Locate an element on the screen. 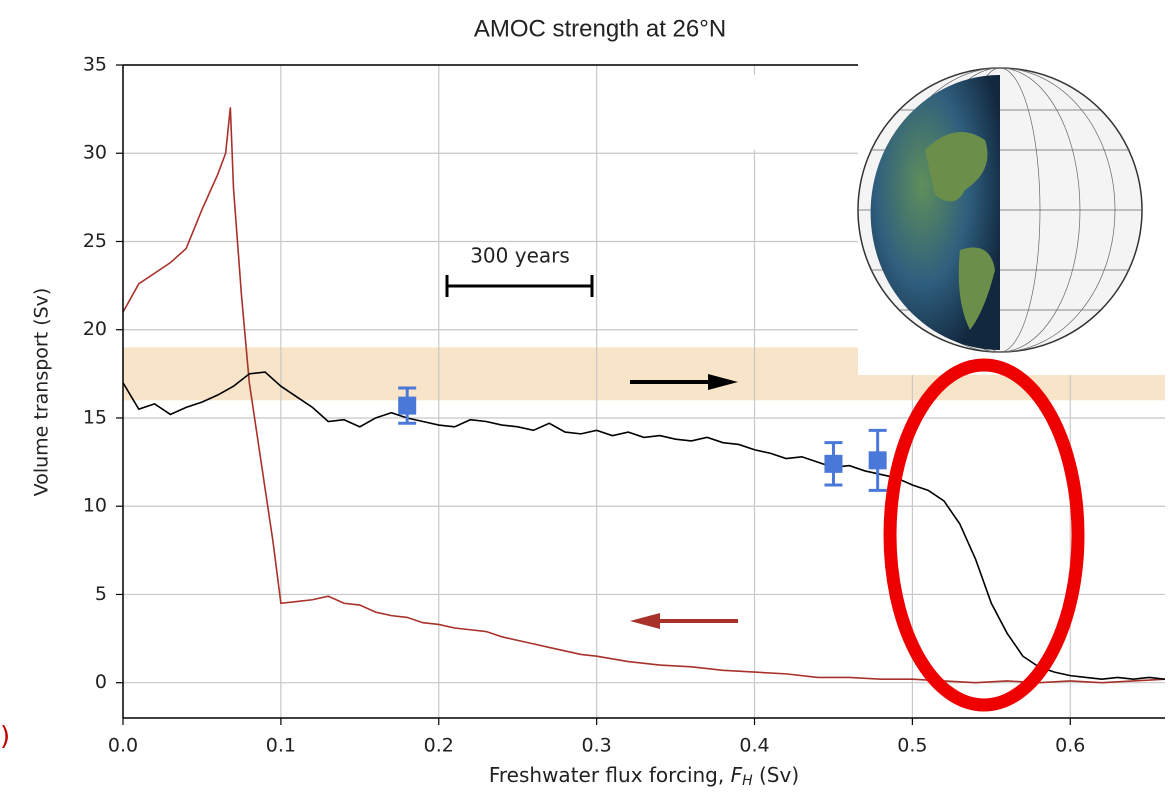  x-tick-label: 0.6 is located at coordinates (1070, 746).